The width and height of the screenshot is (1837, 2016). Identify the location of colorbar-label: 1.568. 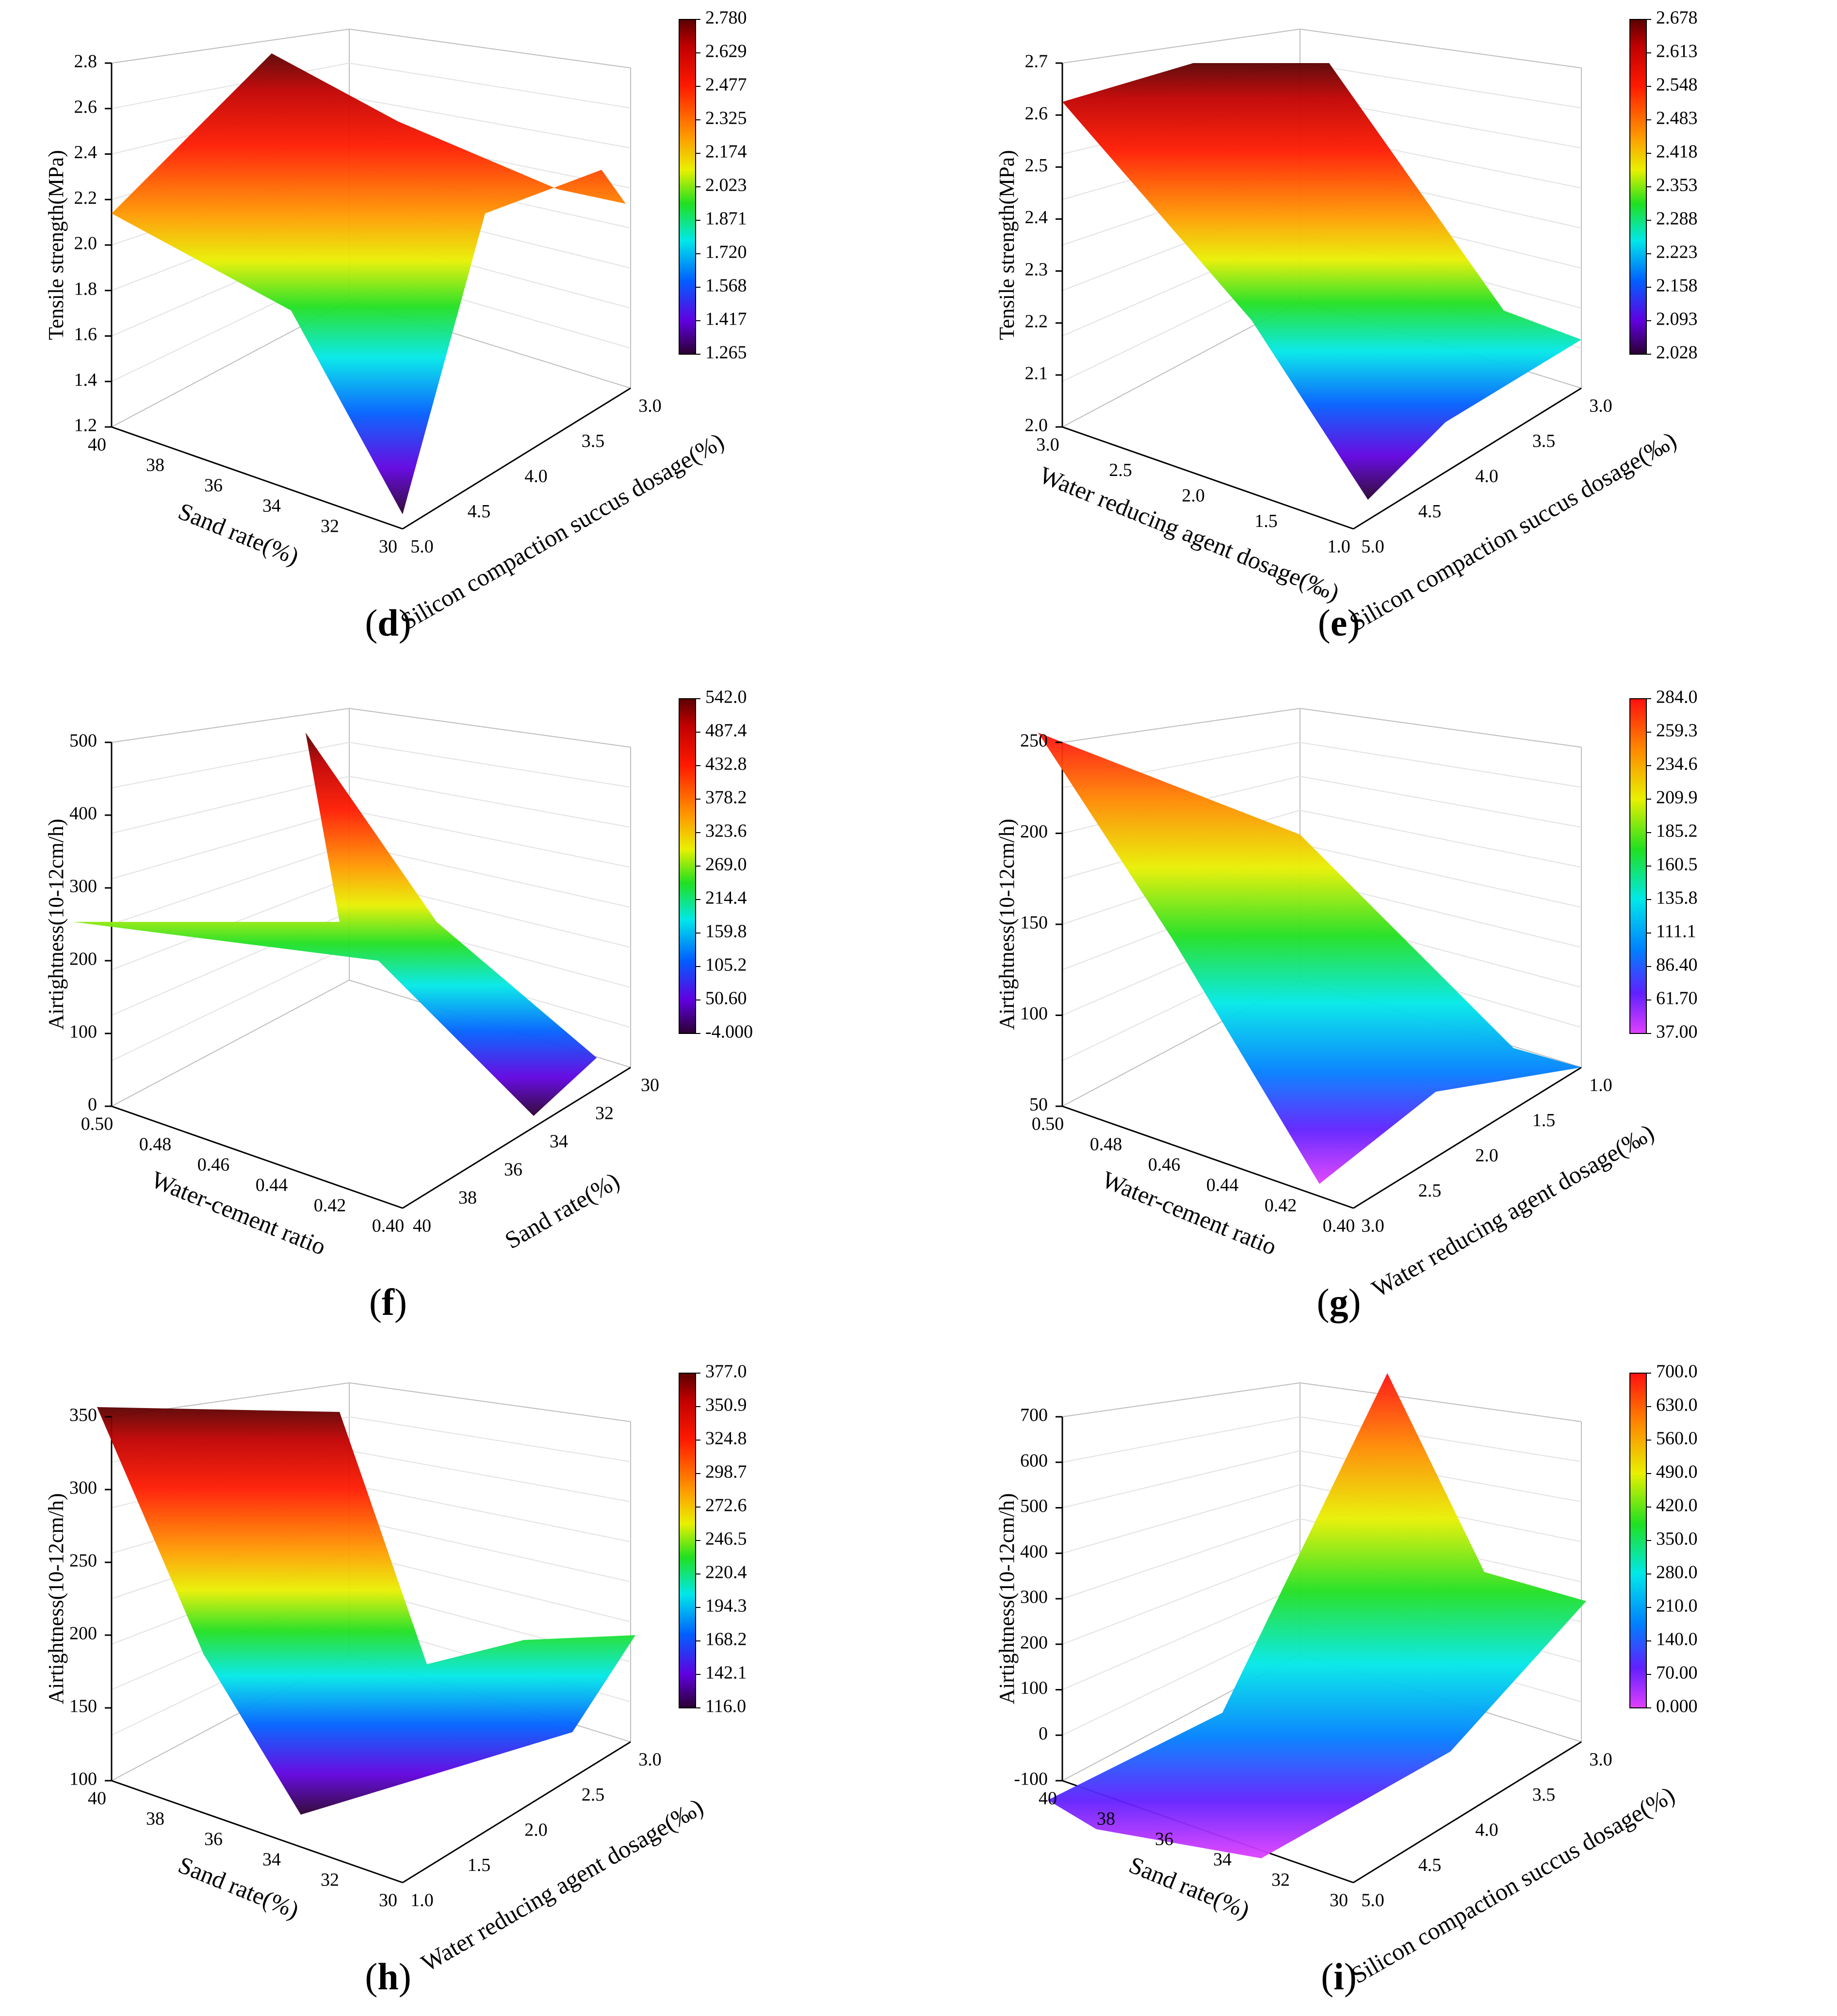
(726, 286).